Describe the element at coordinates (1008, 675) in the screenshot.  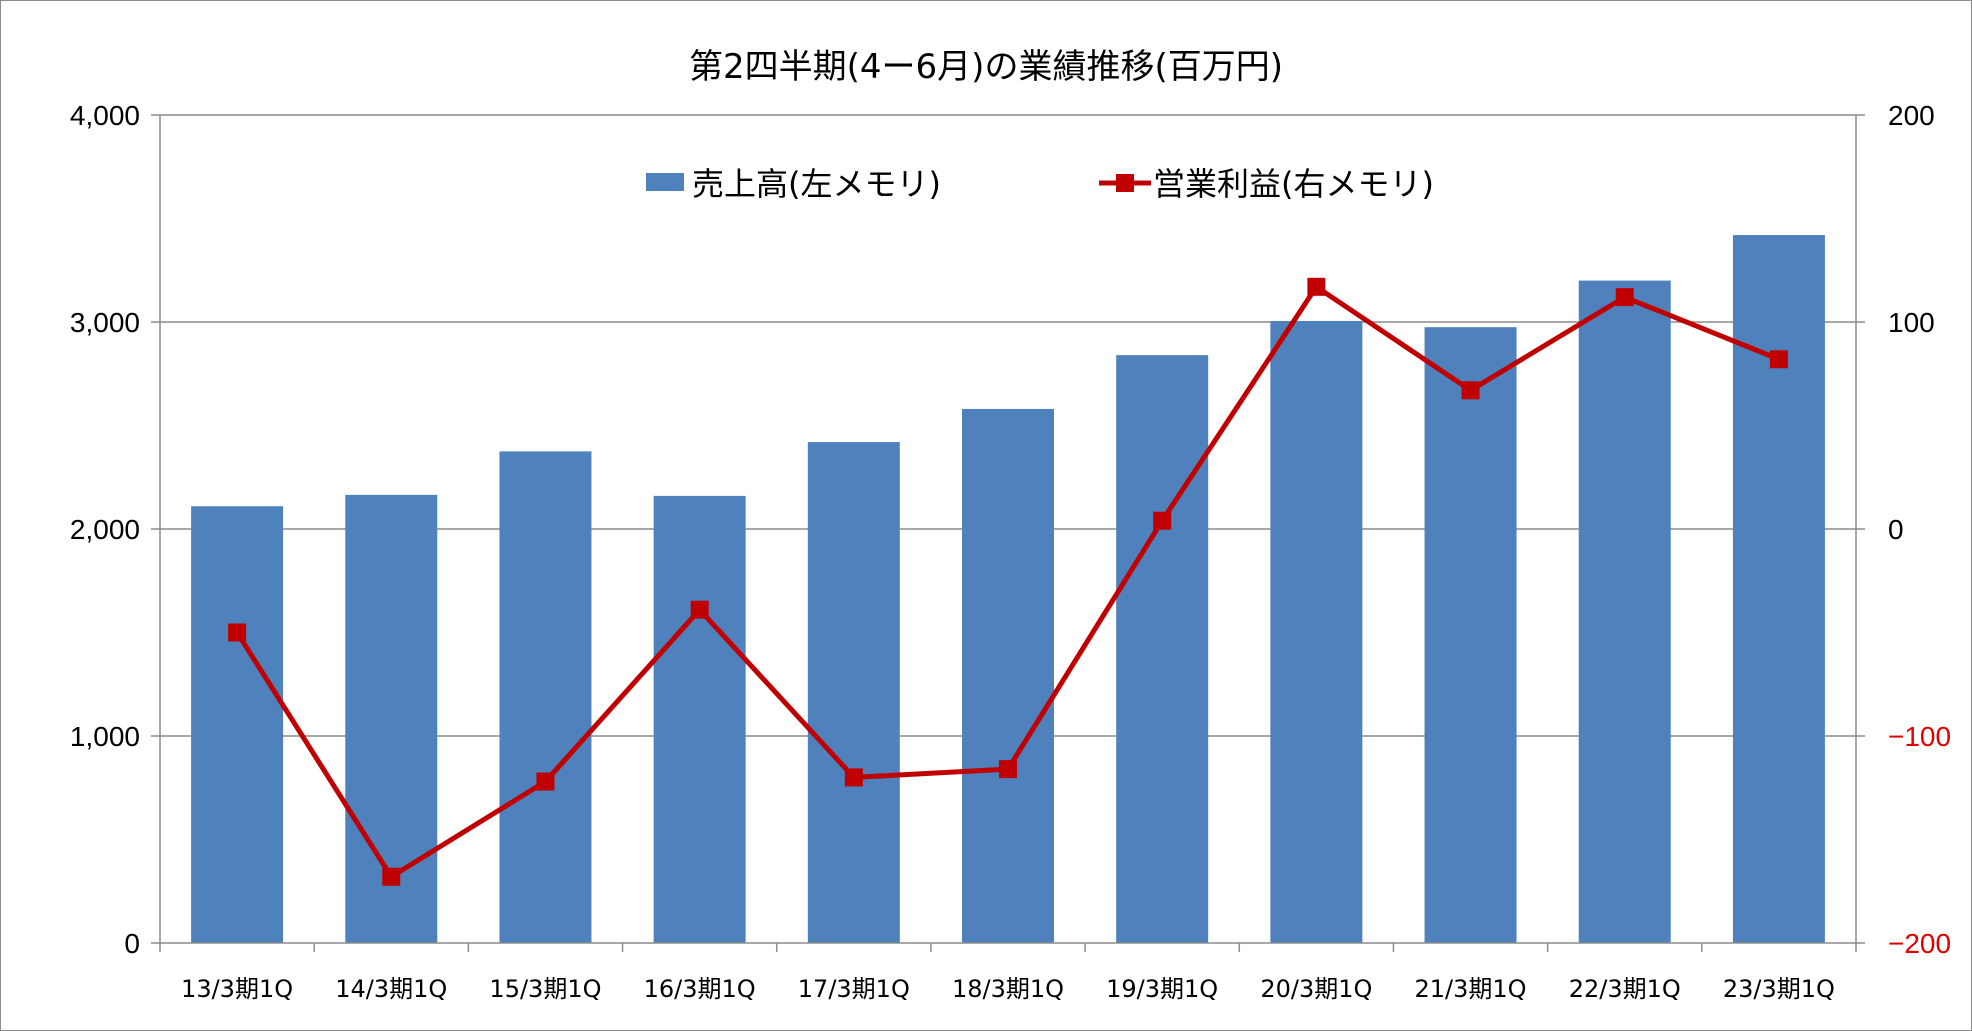
I see `bar-18/3期1Q` at that location.